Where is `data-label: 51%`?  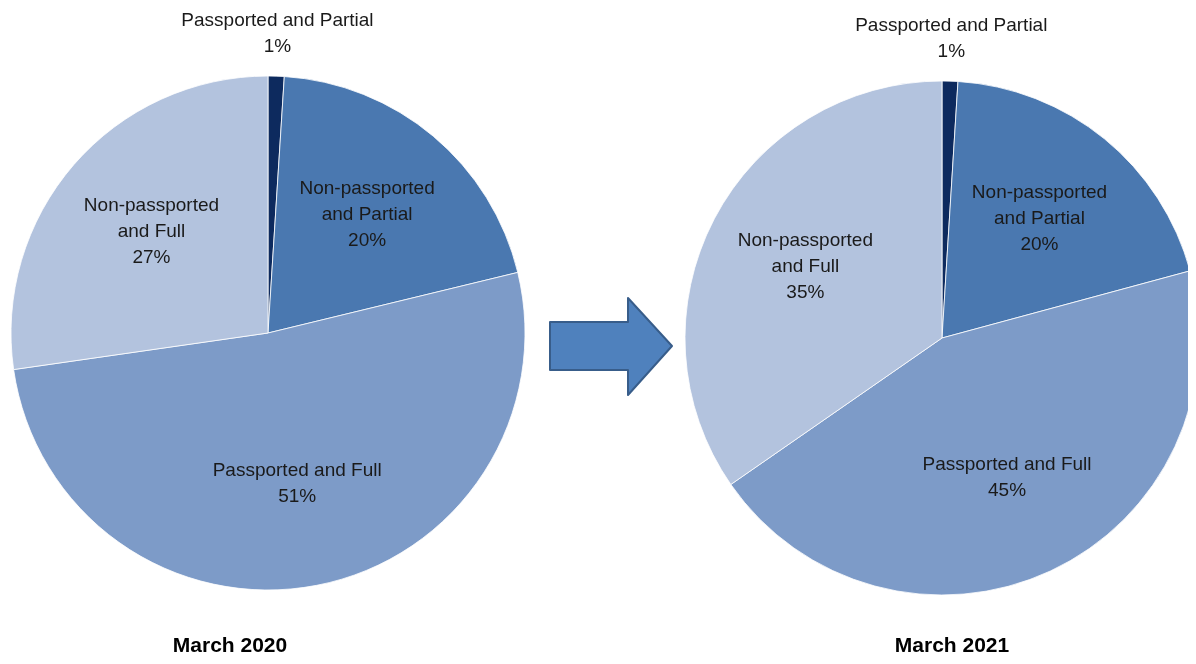 data-label: 51% is located at coordinates (297, 496).